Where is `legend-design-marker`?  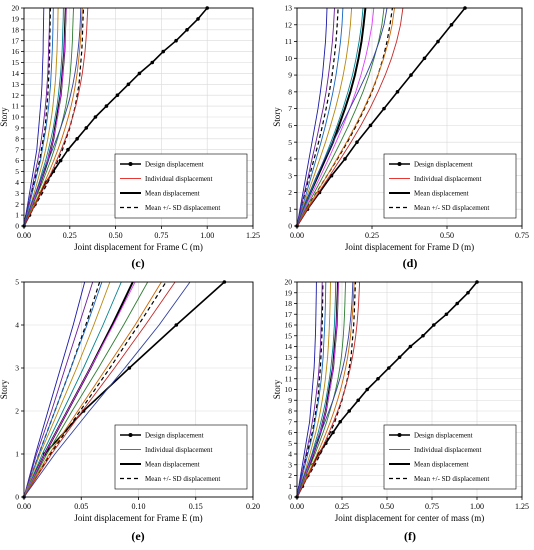 legend-design-marker is located at coordinates (399, 164).